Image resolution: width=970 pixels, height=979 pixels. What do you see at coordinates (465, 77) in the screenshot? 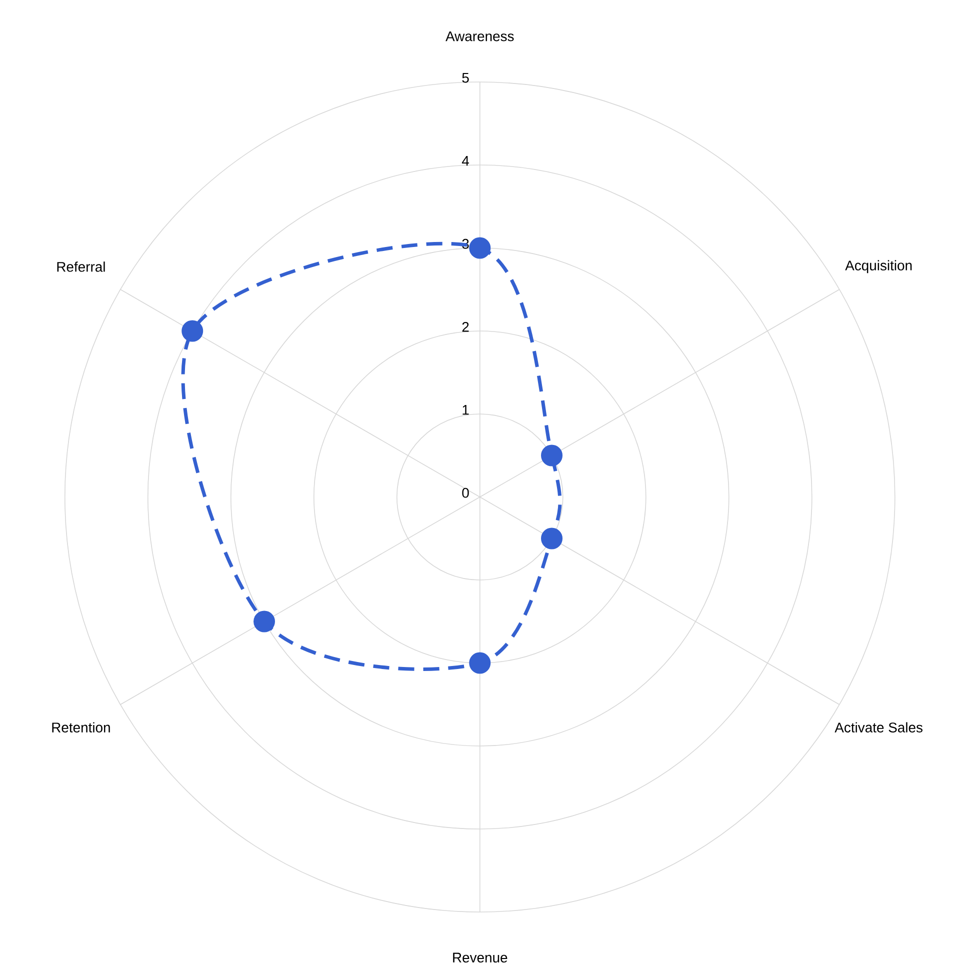
I see `y-tick-label: 5` at bounding box center [465, 77].